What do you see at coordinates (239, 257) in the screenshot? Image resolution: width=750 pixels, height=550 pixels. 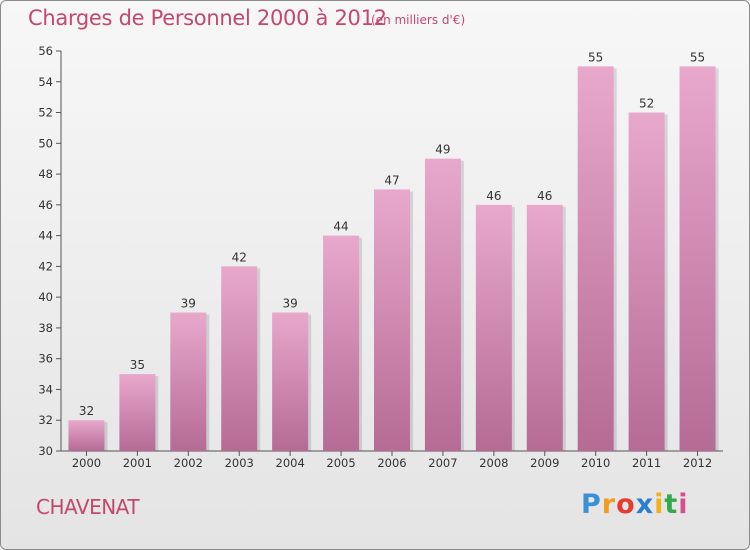 I see `data-label-2003: 42` at bounding box center [239, 257].